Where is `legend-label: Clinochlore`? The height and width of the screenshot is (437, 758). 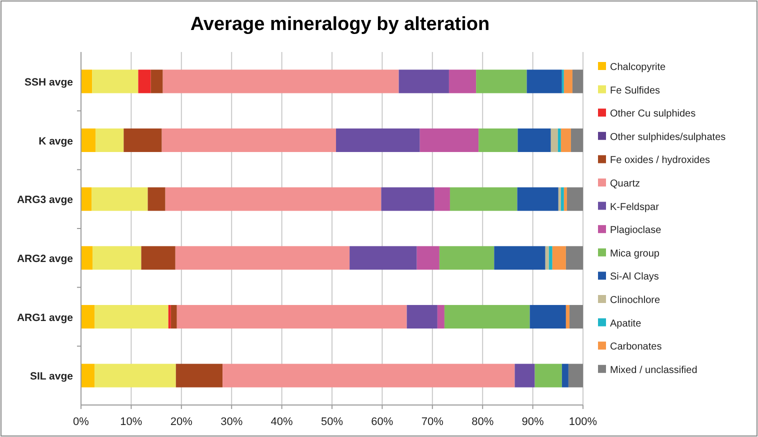
legend-label: Clinochlore is located at coordinates (635, 300).